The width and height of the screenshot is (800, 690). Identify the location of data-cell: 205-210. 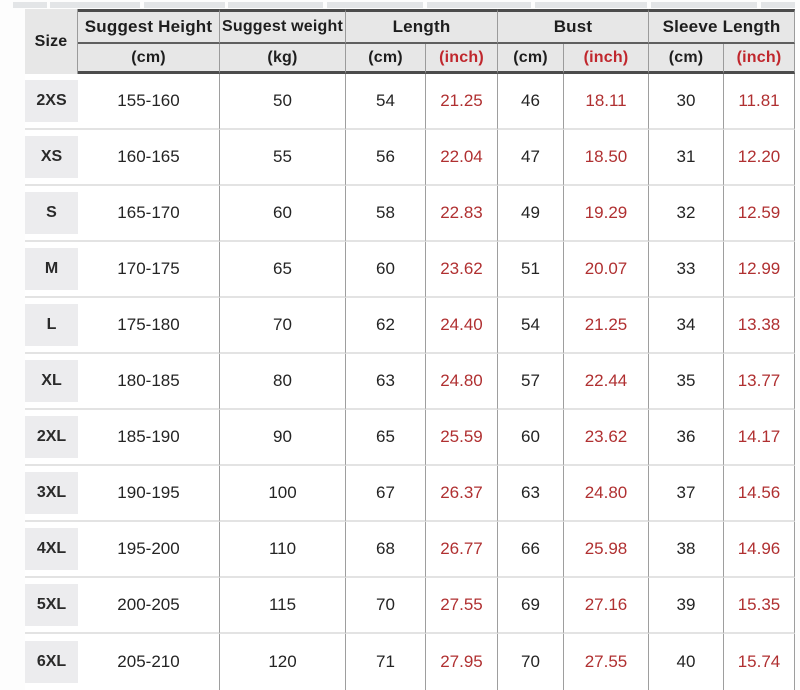
(148, 662).